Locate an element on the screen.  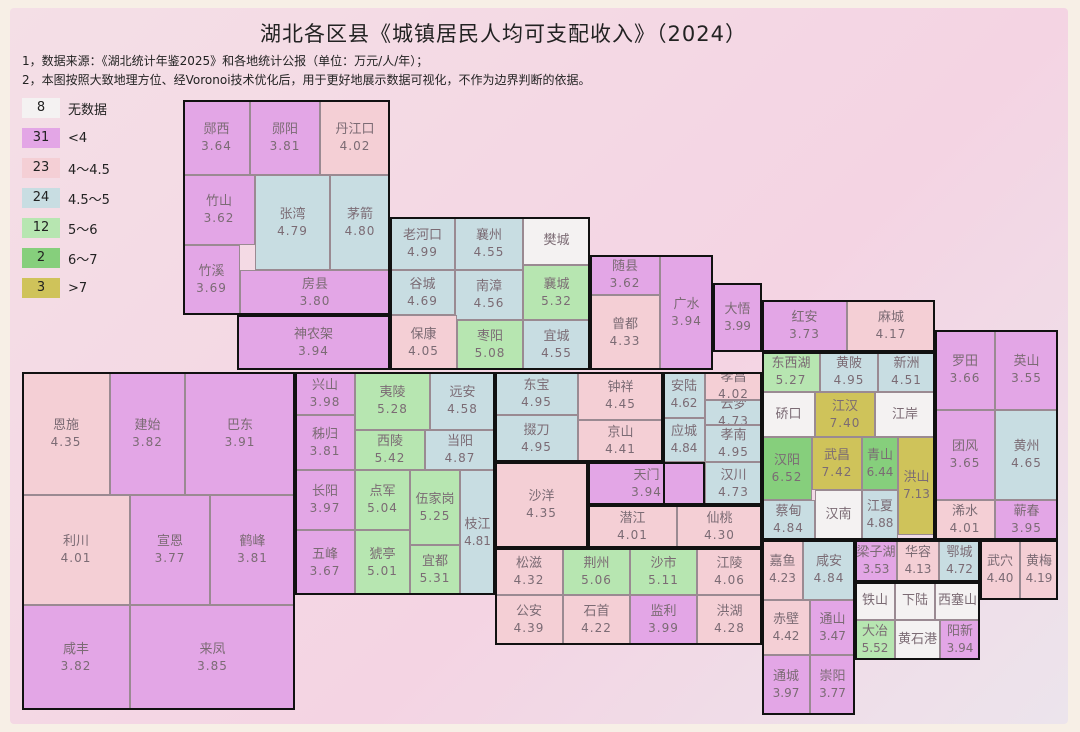
region-value: 4.65 is located at coordinates (1026, 463).